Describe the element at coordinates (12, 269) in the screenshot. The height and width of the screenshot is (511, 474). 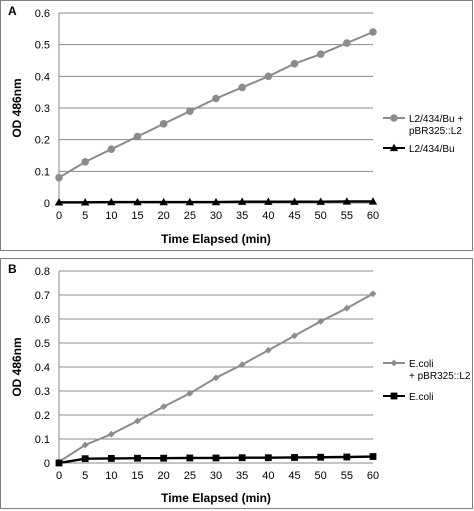
I see `panel-label-b: B` at that location.